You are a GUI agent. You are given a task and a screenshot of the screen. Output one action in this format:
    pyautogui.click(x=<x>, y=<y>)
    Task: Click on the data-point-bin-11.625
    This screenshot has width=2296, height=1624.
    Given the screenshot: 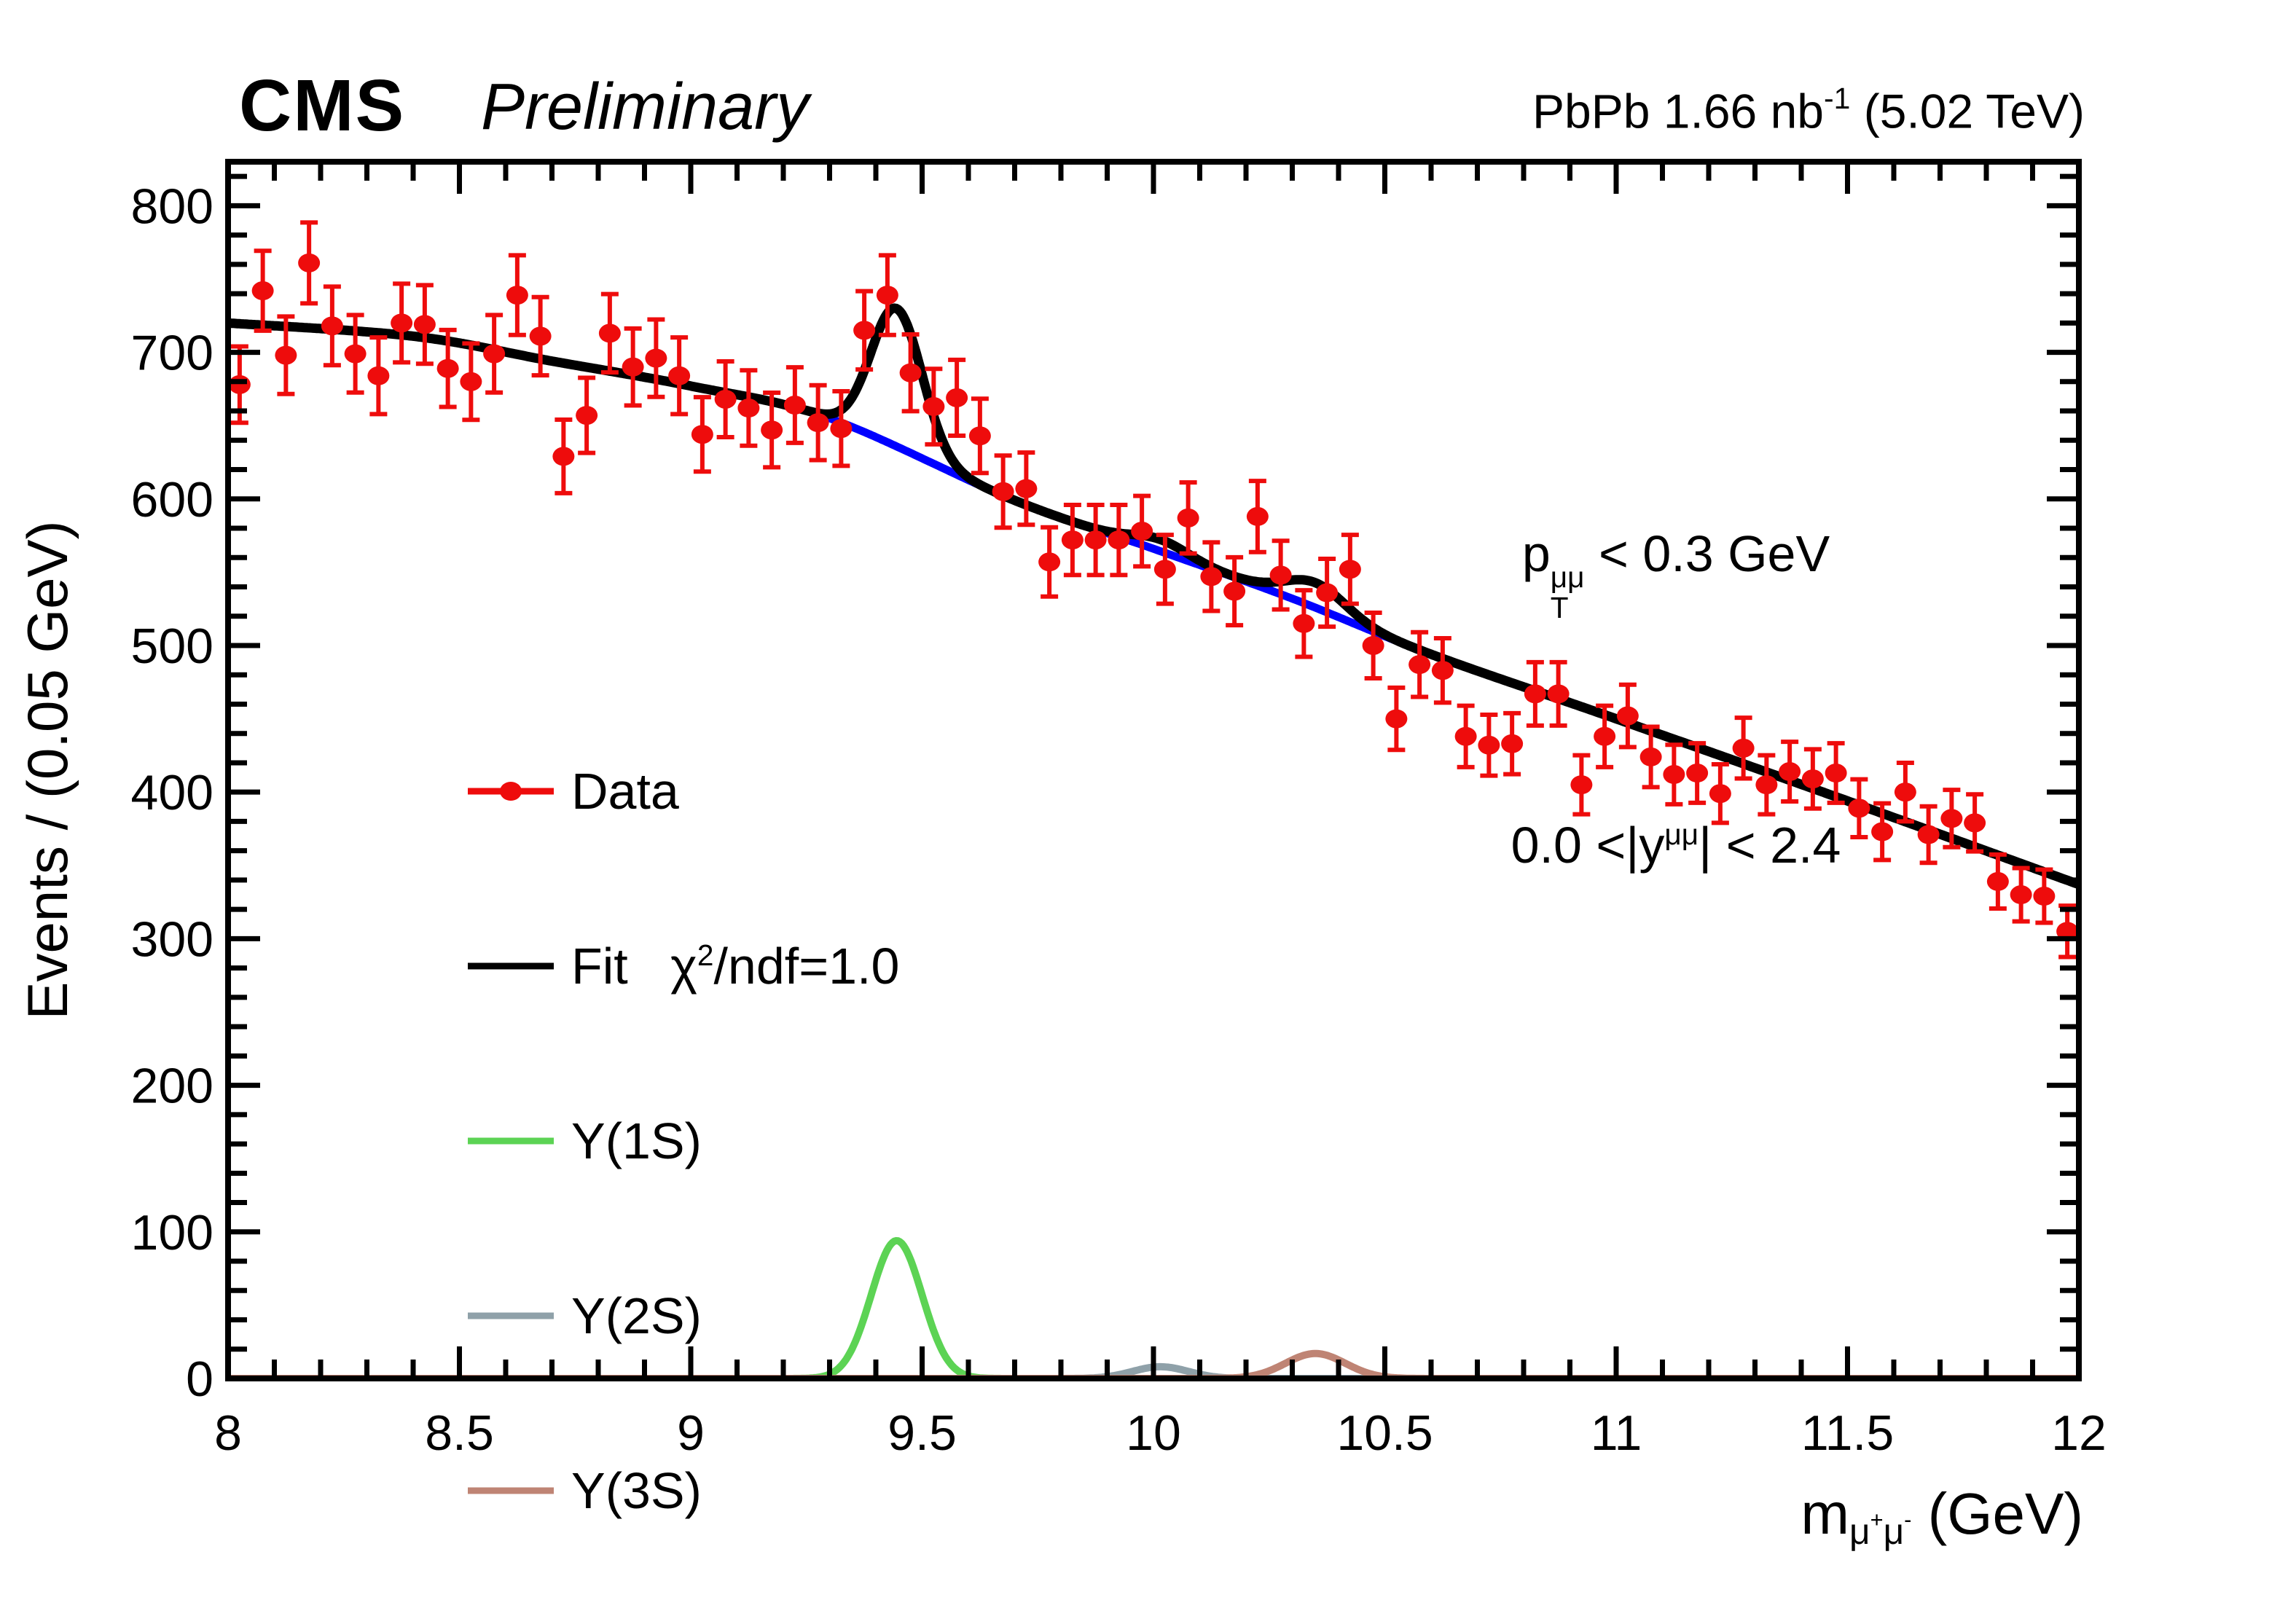 What is the action you would take?
    pyautogui.click(x=1905, y=792)
    